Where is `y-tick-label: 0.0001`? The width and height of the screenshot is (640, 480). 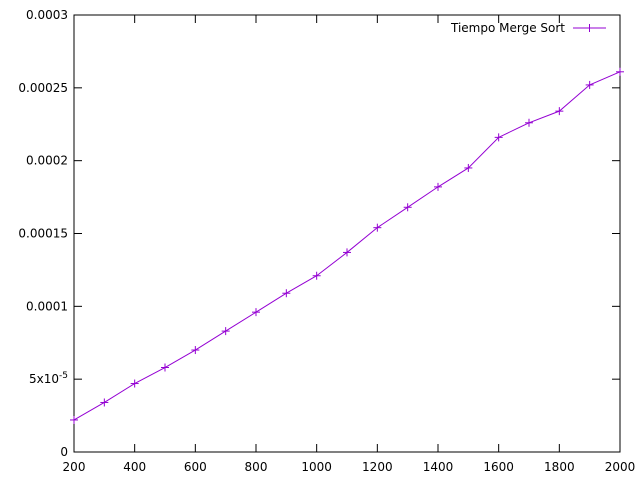 y-tick-label: 0.0001 is located at coordinates (47, 306).